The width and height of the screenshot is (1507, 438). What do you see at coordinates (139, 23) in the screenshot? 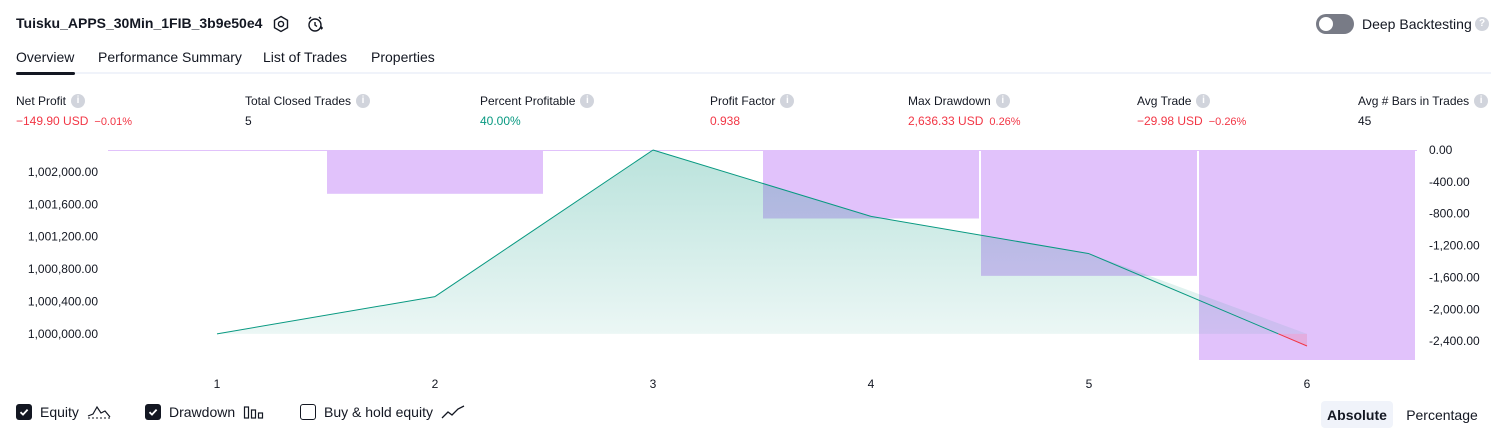
I see `strategy-title: Tuisku_APPS_30Min_1FIB_3b9e50e4` at bounding box center [139, 23].